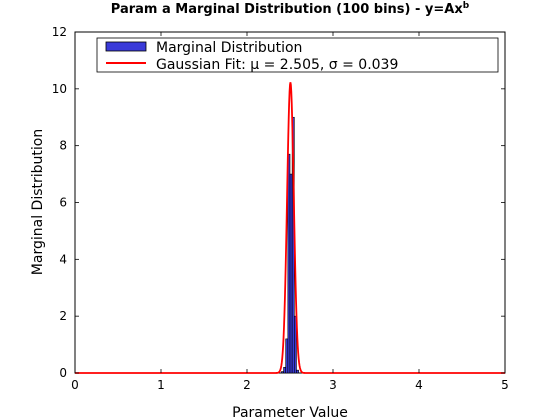 Image resolution: width=560 pixels, height=420 pixels. I want to click on y-tick-label: 4, so click(63, 259).